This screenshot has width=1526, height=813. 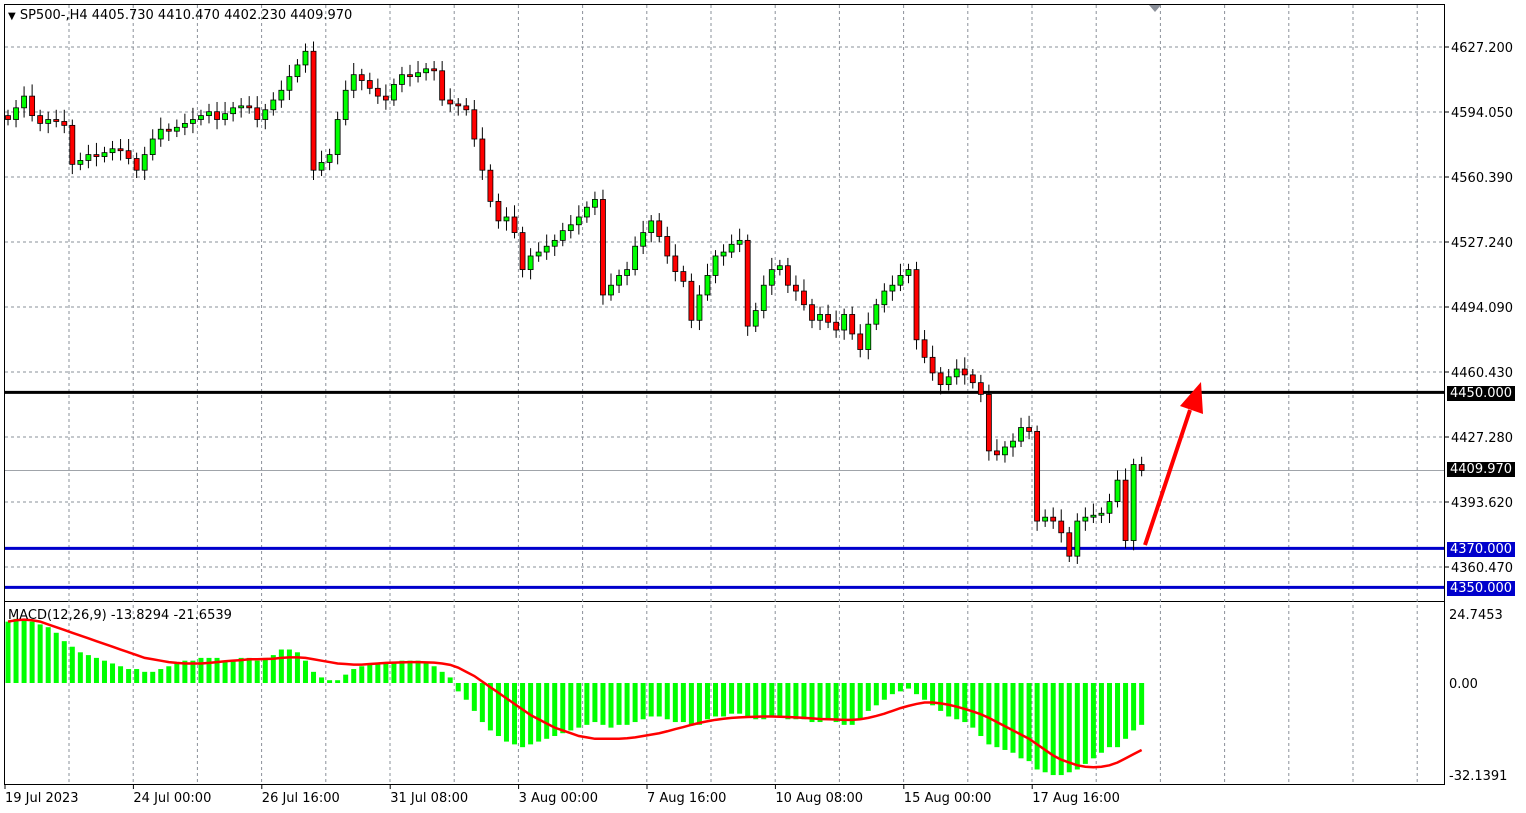 What do you see at coordinates (1482, 243) in the screenshot?
I see `price-tick-label: 4527.240` at bounding box center [1482, 243].